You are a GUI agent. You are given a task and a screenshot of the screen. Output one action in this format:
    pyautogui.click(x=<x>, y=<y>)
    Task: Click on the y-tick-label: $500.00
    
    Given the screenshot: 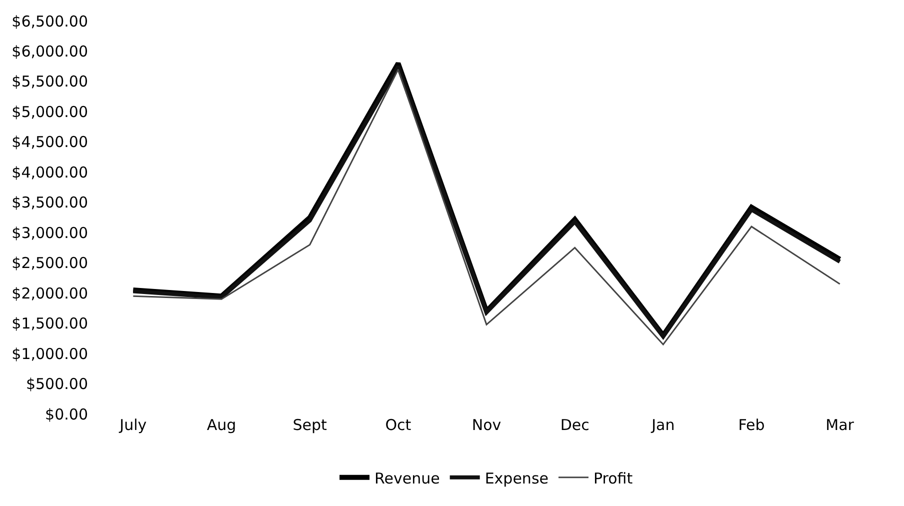 What is the action you would take?
    pyautogui.click(x=57, y=384)
    